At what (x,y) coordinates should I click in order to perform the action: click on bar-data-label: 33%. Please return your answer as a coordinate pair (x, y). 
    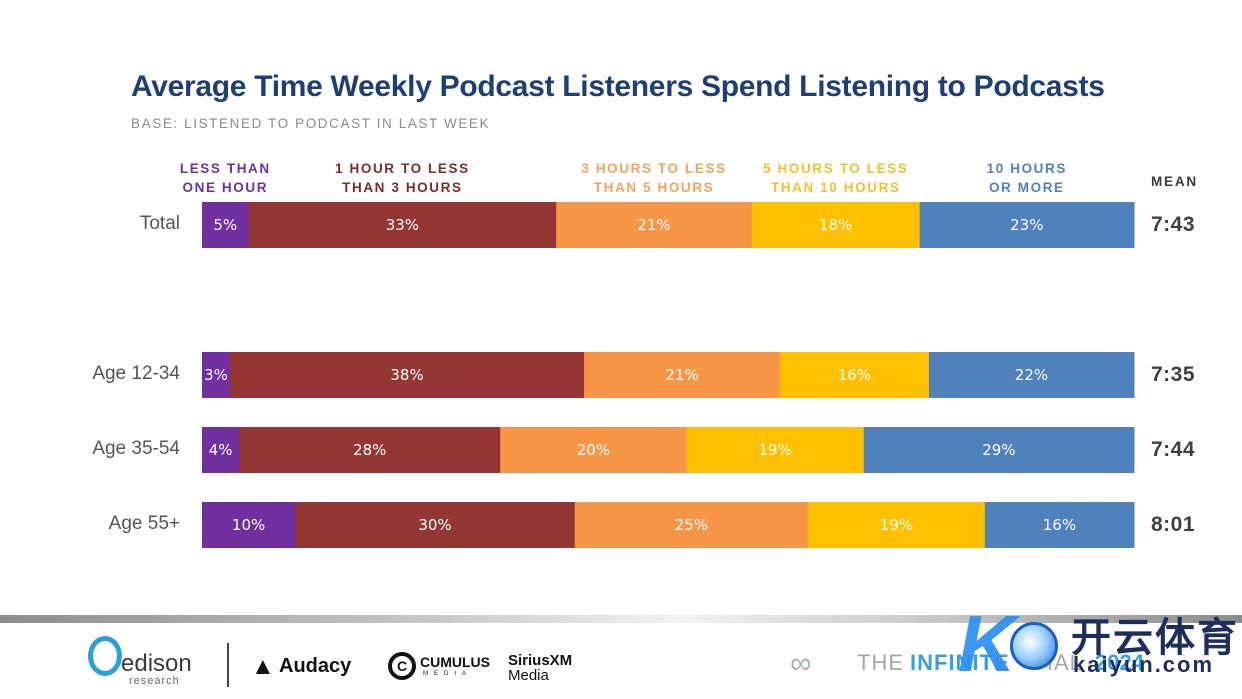
    Looking at the image, I should click on (402, 225).